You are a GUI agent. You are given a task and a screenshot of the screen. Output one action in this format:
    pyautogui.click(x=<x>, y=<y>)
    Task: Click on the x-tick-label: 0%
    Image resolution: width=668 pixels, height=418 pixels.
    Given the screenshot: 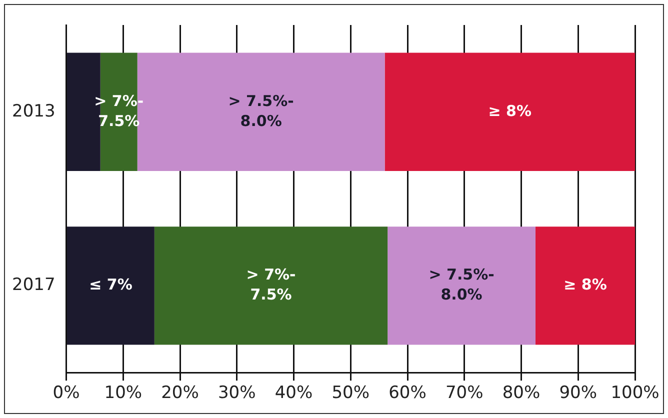 What is the action you would take?
    pyautogui.click(x=66, y=393)
    